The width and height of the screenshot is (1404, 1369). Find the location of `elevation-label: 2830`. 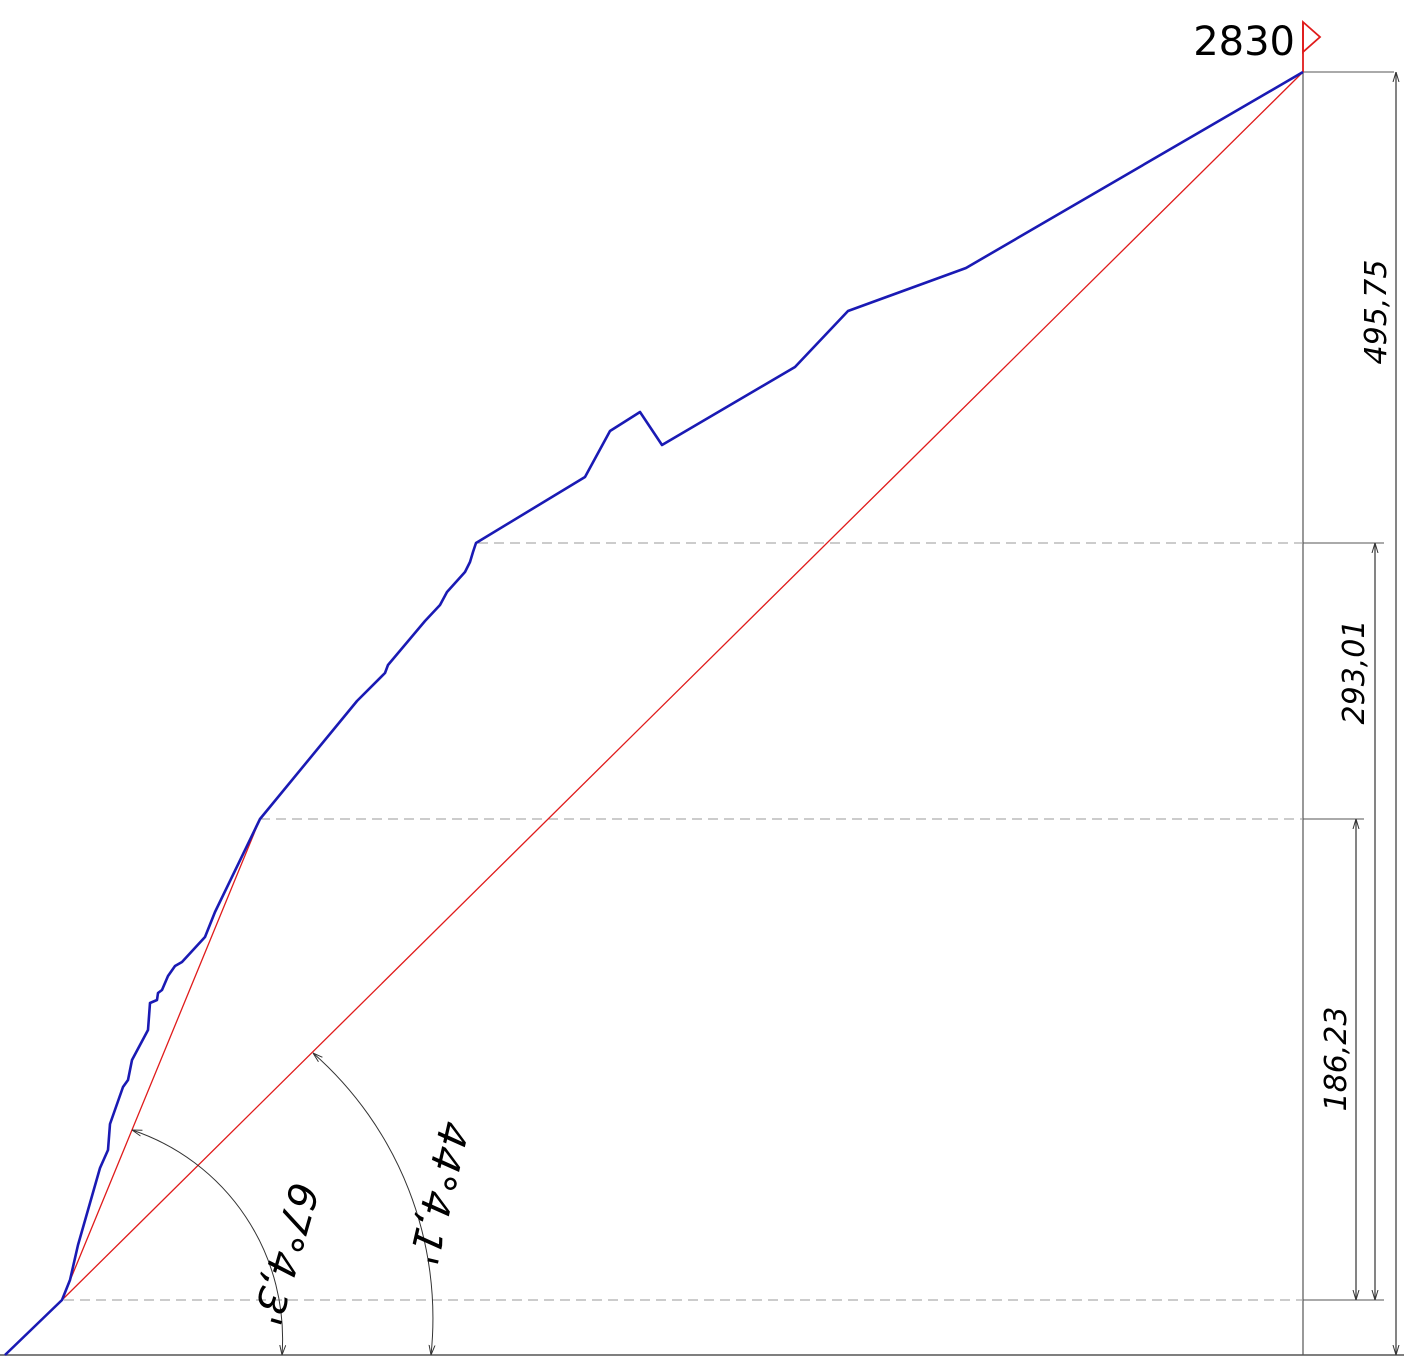

elevation-label: 2830 is located at coordinates (1244, 42).